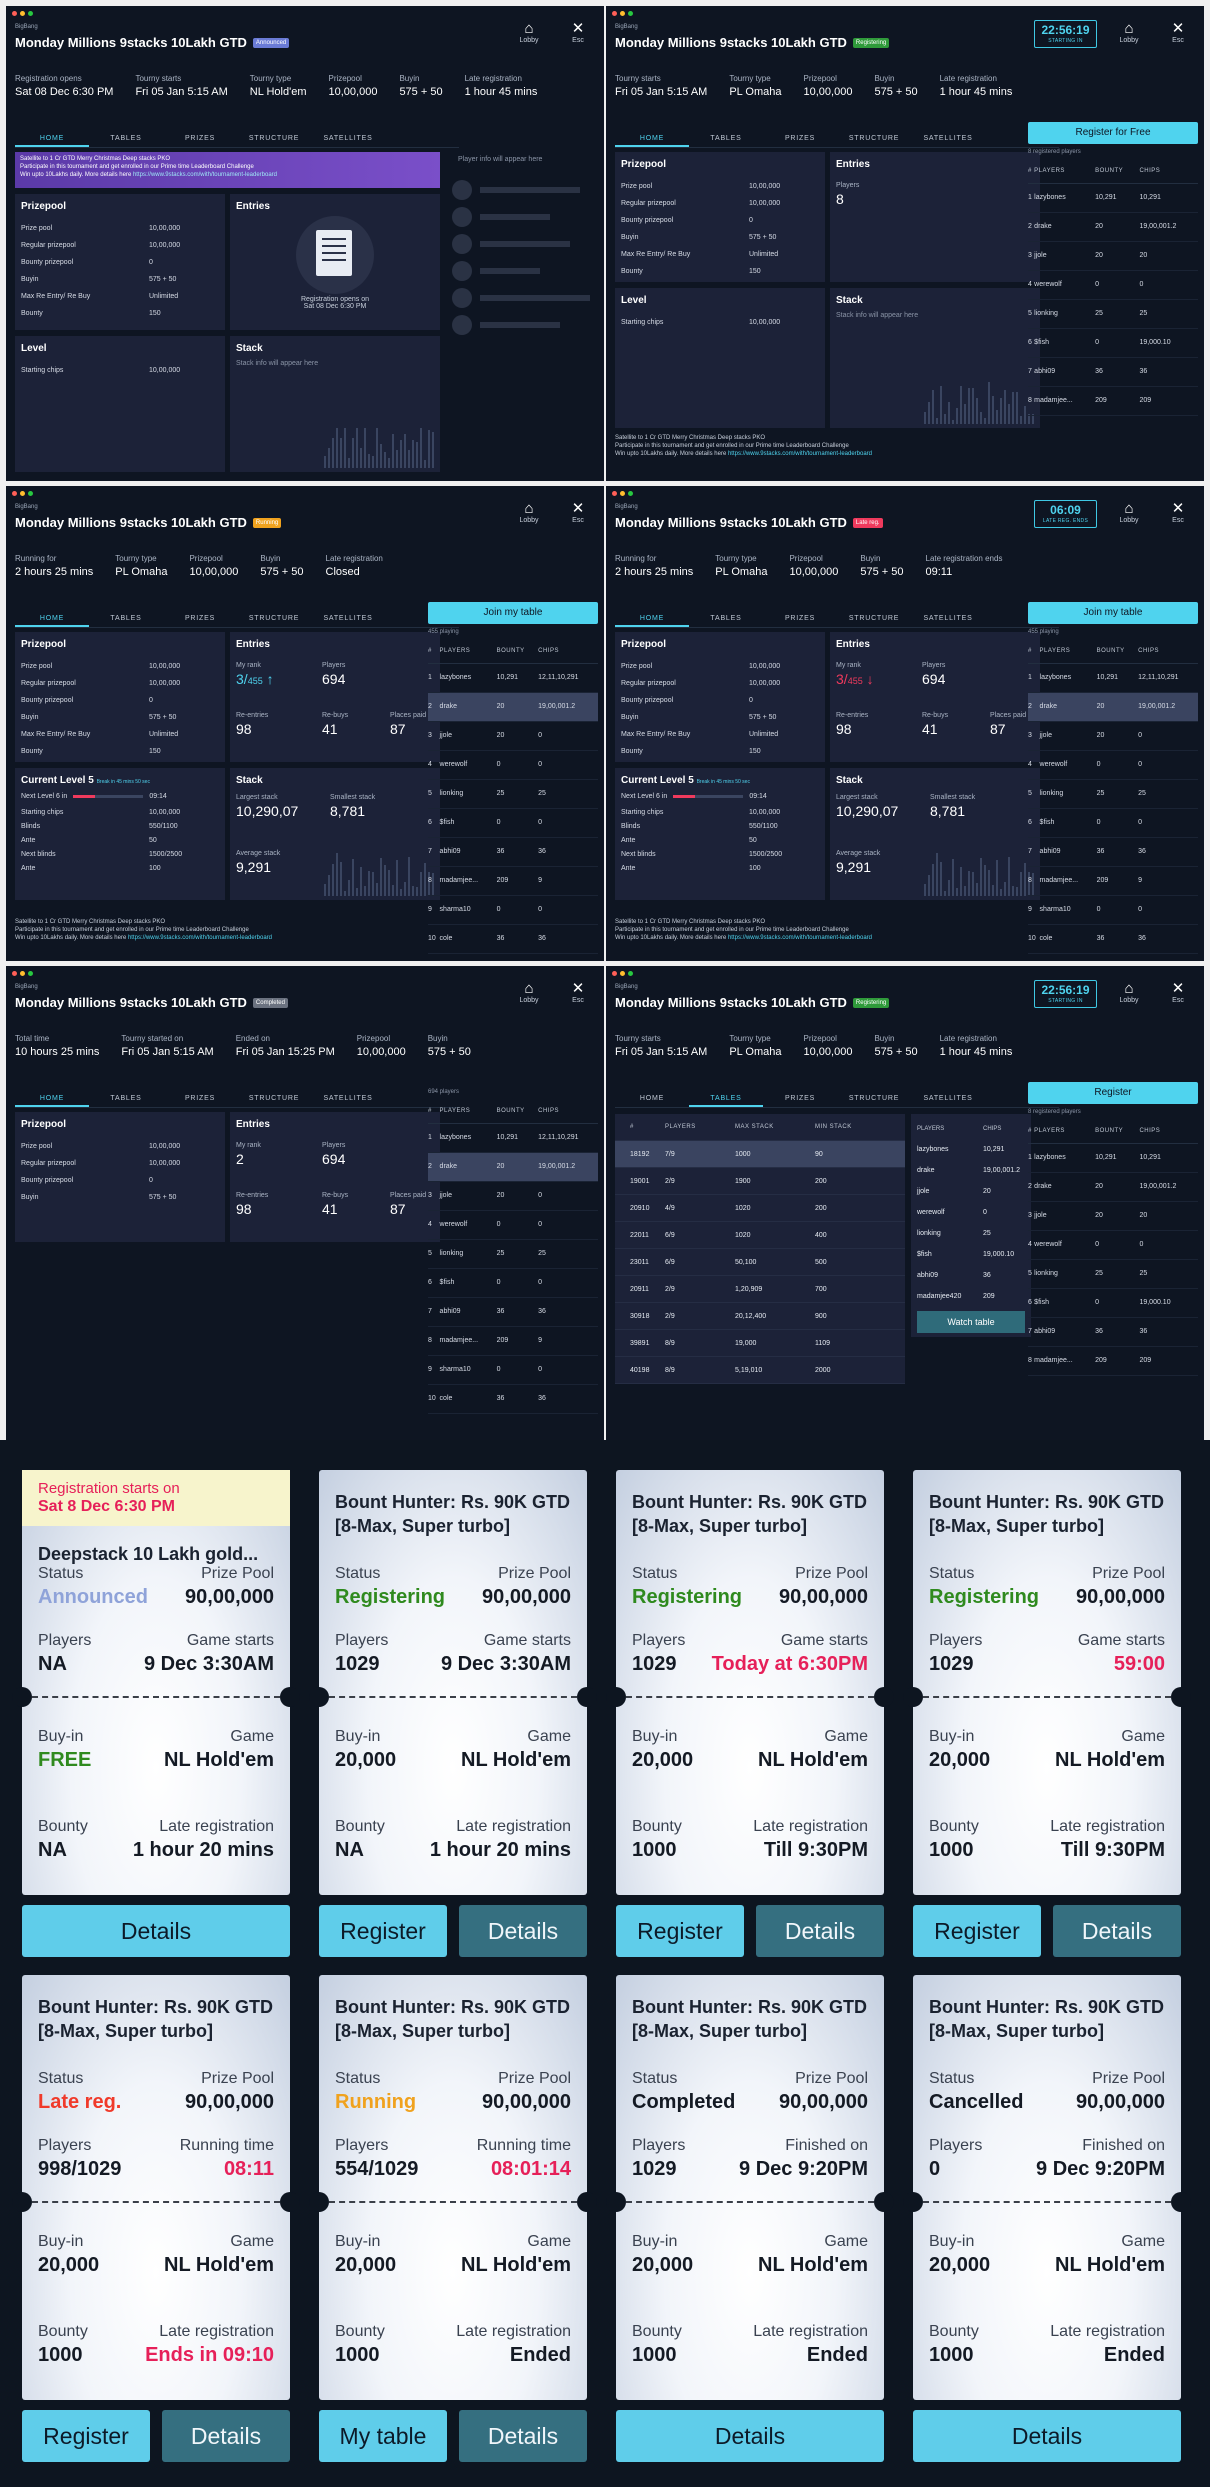 The height and width of the screenshot is (2487, 1210). What do you see at coordinates (971, 1322) in the screenshot?
I see `watch-table-button: Watch table` at bounding box center [971, 1322].